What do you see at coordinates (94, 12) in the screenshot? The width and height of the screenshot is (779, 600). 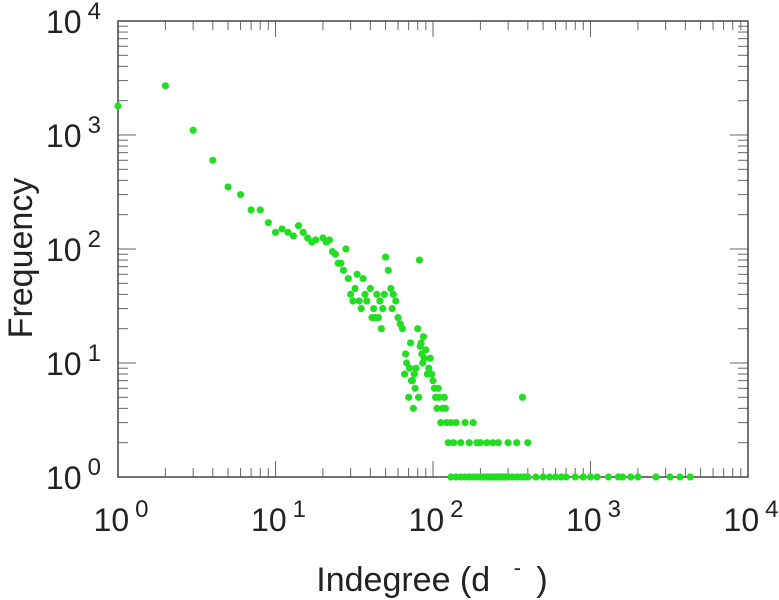 I see `y-tick-label-exponent: 4` at bounding box center [94, 12].